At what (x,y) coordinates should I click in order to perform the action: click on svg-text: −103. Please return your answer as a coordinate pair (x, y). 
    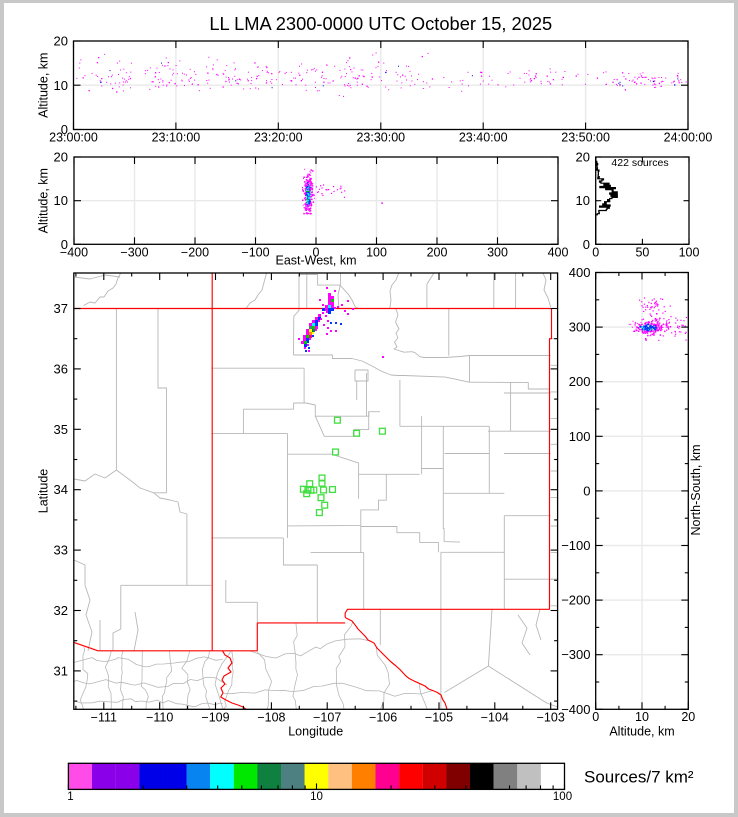
    Looking at the image, I should click on (551, 718).